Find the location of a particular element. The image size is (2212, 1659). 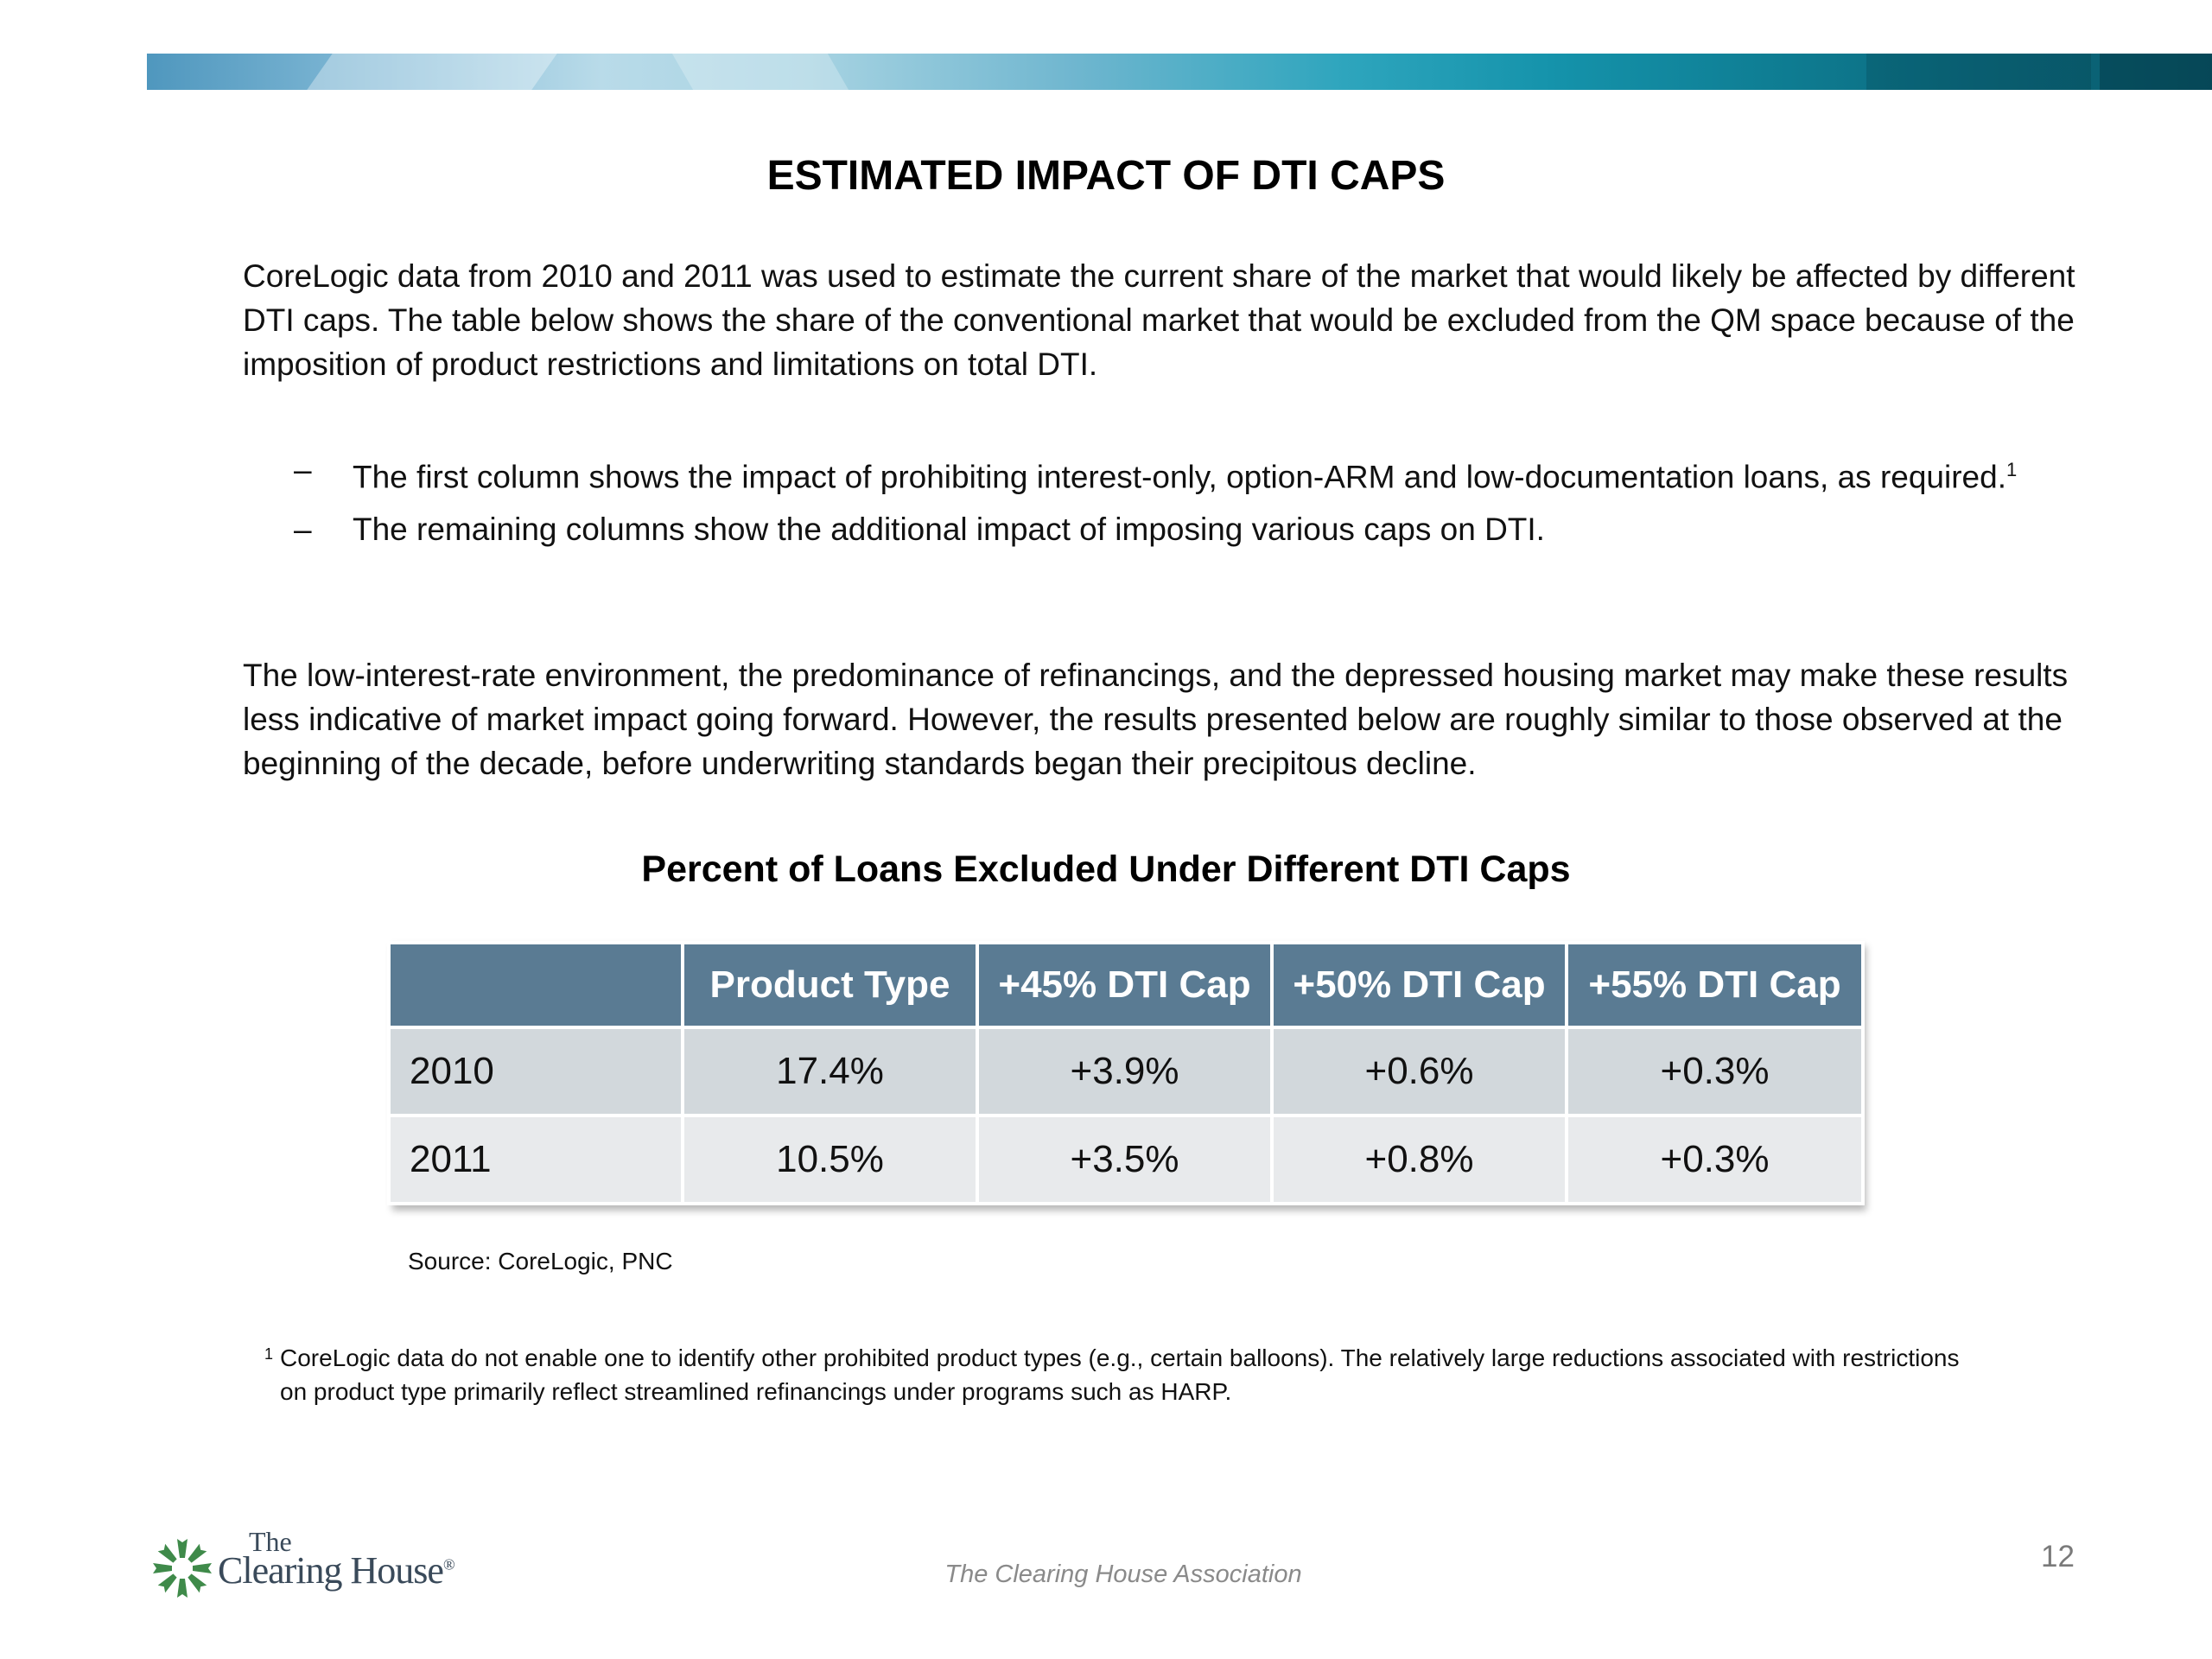

table-cell: +0.6% is located at coordinates (1419, 1071).